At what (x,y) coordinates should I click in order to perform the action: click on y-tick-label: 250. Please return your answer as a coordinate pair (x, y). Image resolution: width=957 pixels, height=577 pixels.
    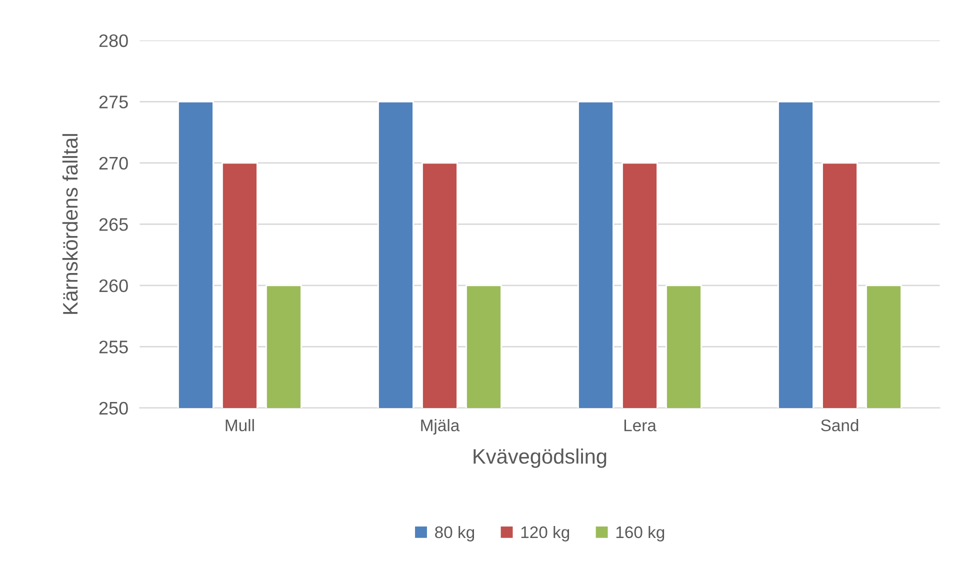
    Looking at the image, I should click on (113, 408).